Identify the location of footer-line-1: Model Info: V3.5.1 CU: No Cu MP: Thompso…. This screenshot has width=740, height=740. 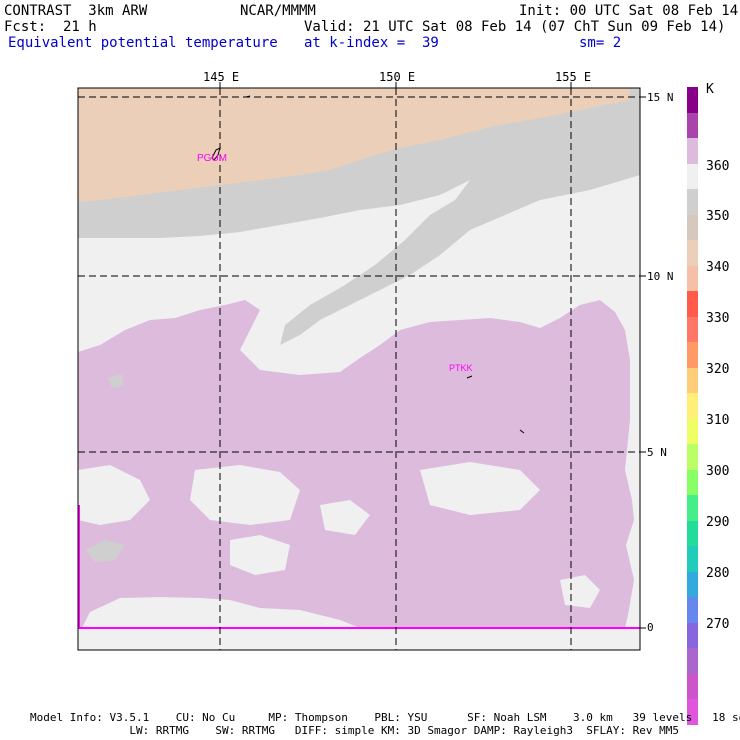
(385, 717).